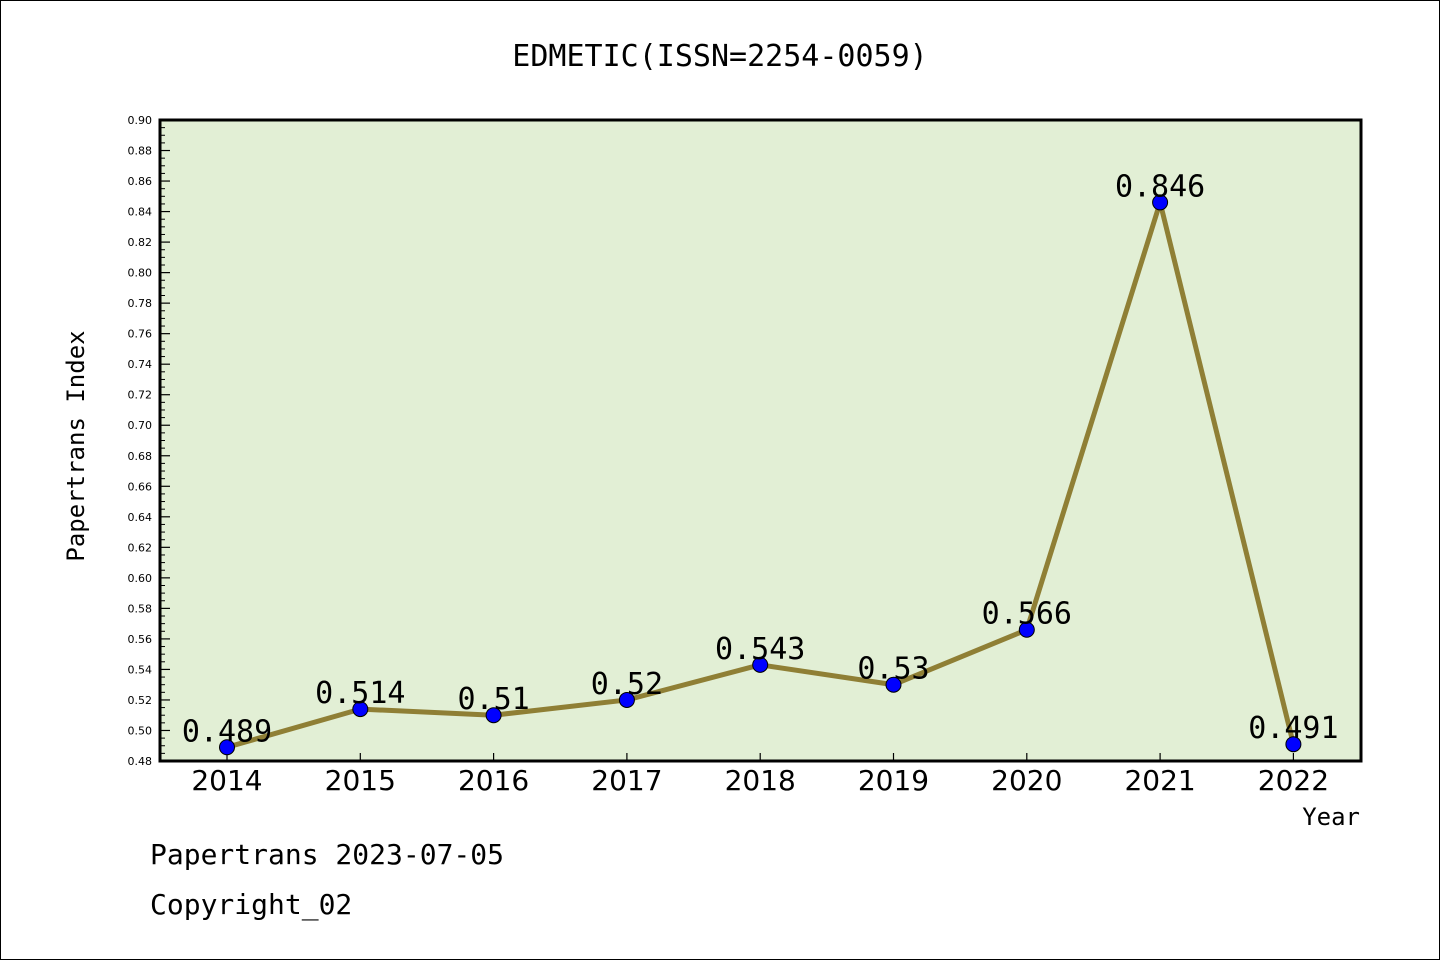 This screenshot has height=960, width=1440. What do you see at coordinates (719, 56) in the screenshot?
I see `chart-title: EDMETIC(ISSN=2254-0059)` at bounding box center [719, 56].